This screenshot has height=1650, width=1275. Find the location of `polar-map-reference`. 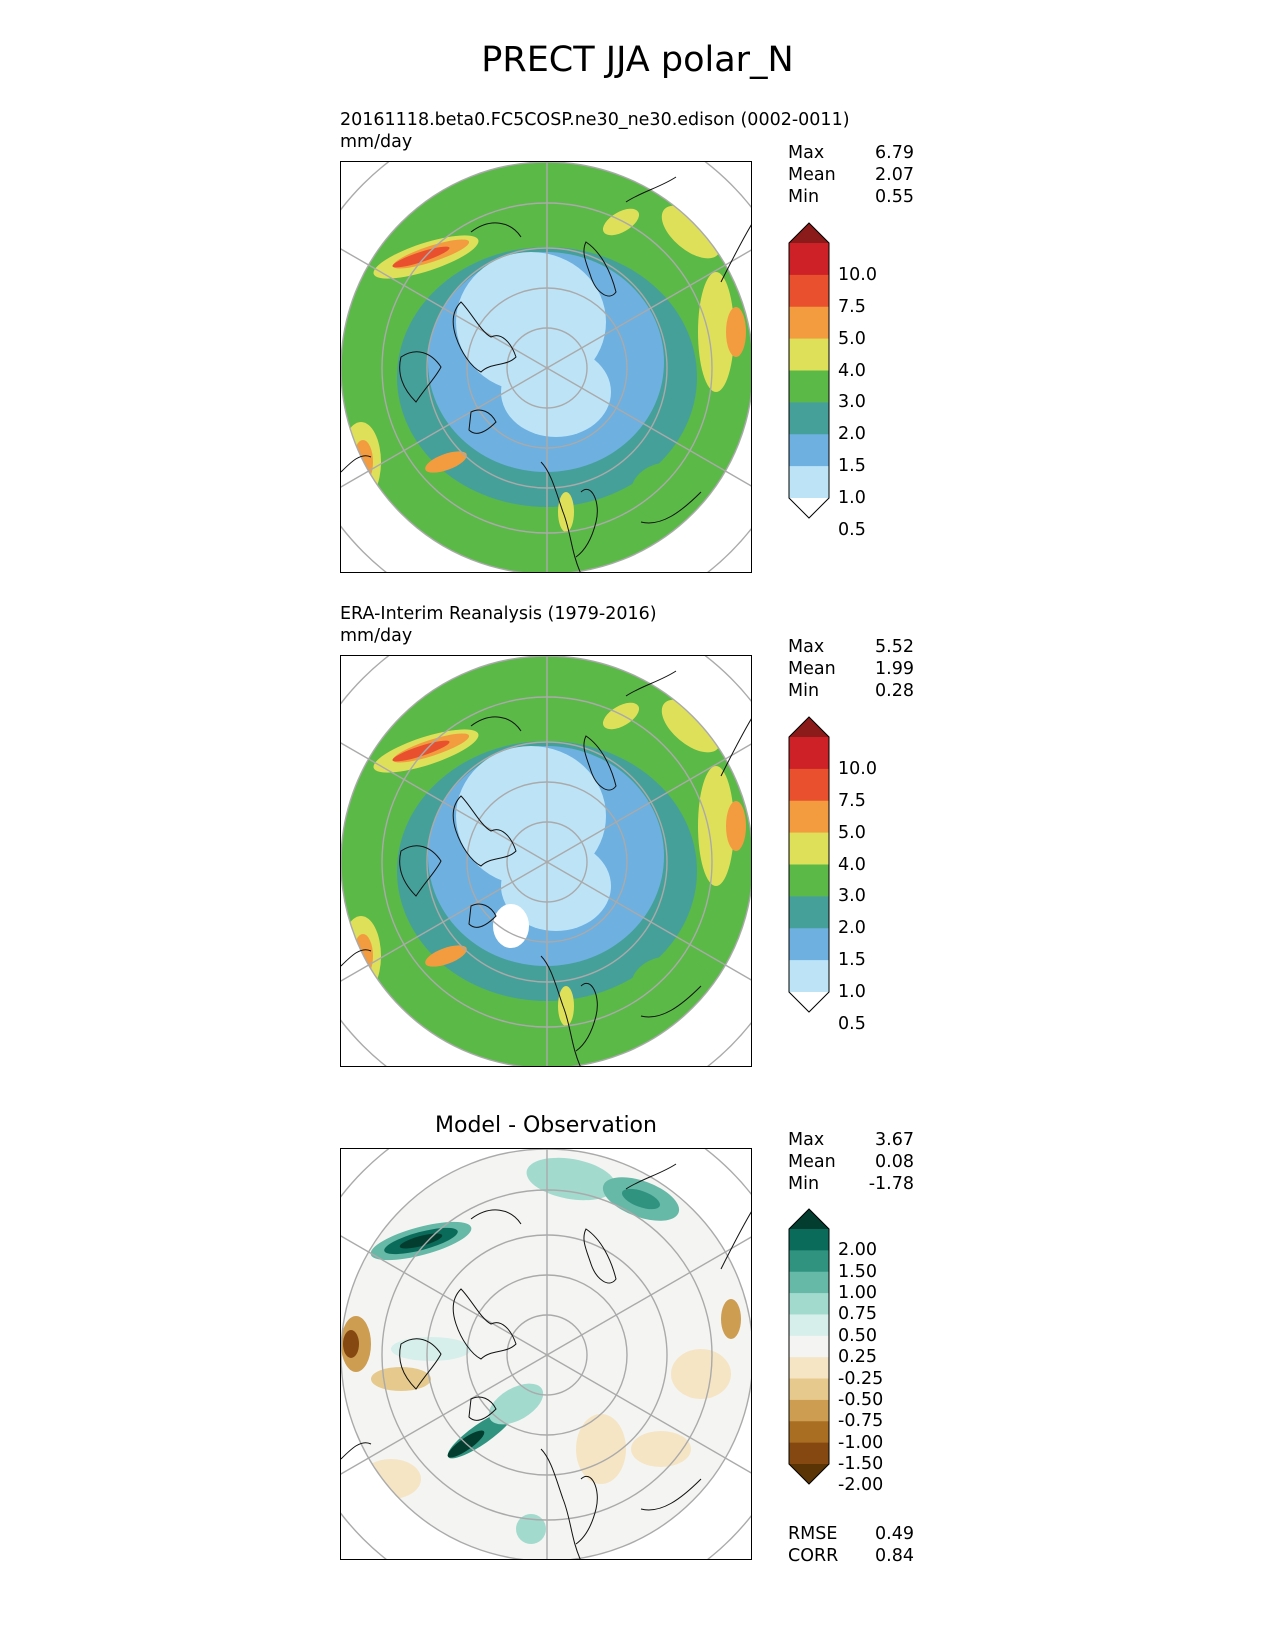

polar-map-reference is located at coordinates (546, 861).